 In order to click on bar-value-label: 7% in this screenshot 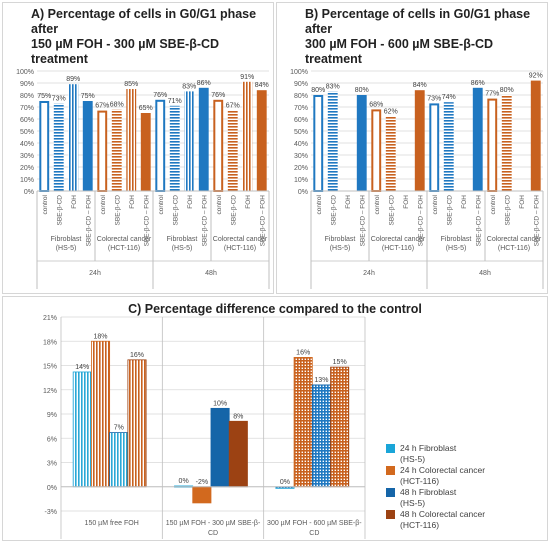, I will do `click(119, 428)`.